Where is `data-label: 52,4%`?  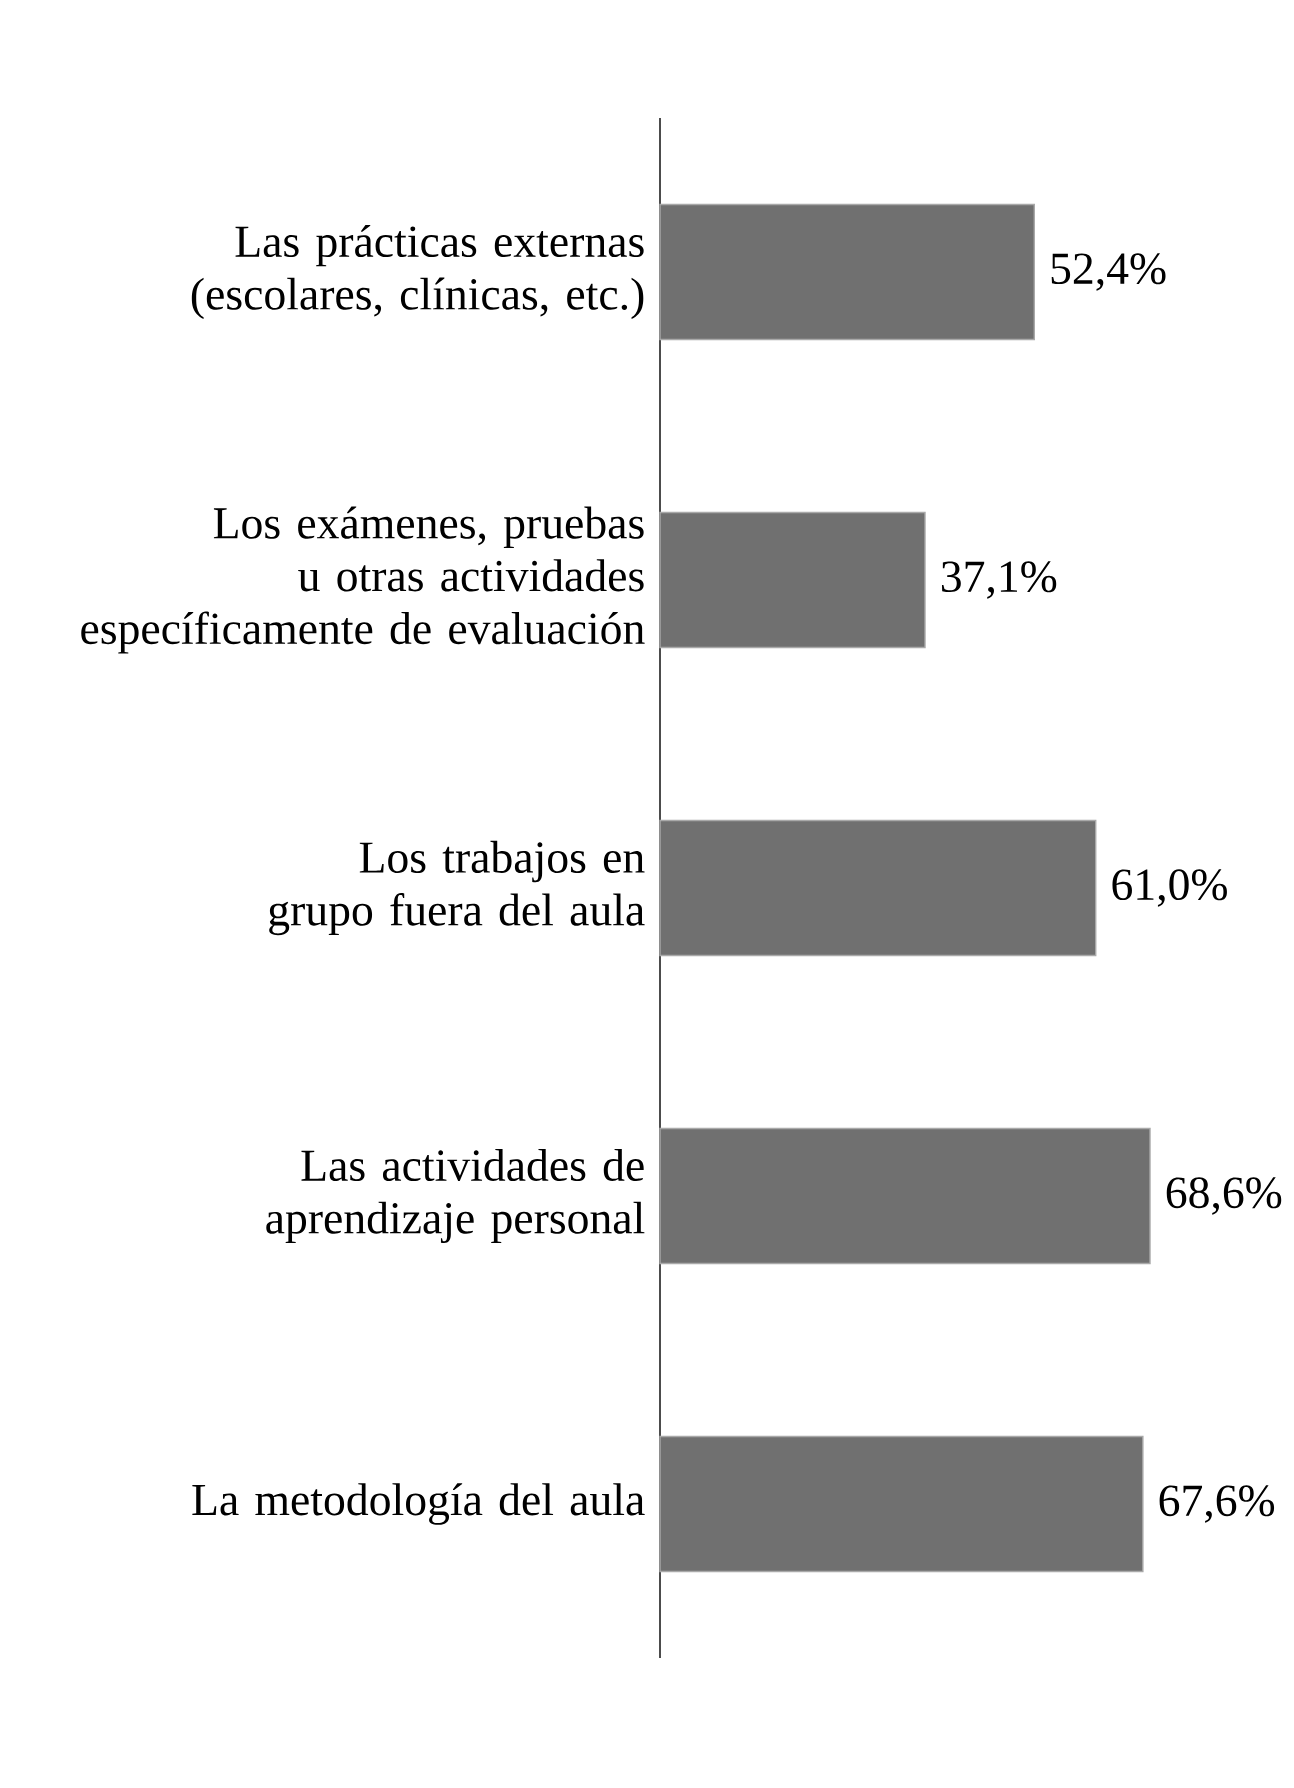 data-label: 52,4% is located at coordinates (1108, 272).